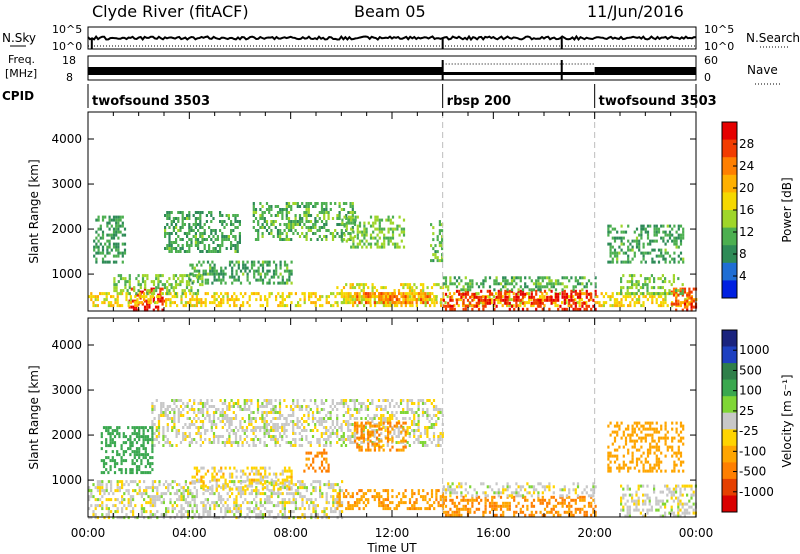 This screenshot has height=554, width=800. I want to click on freq-label-line1: Freq., so click(21, 59).